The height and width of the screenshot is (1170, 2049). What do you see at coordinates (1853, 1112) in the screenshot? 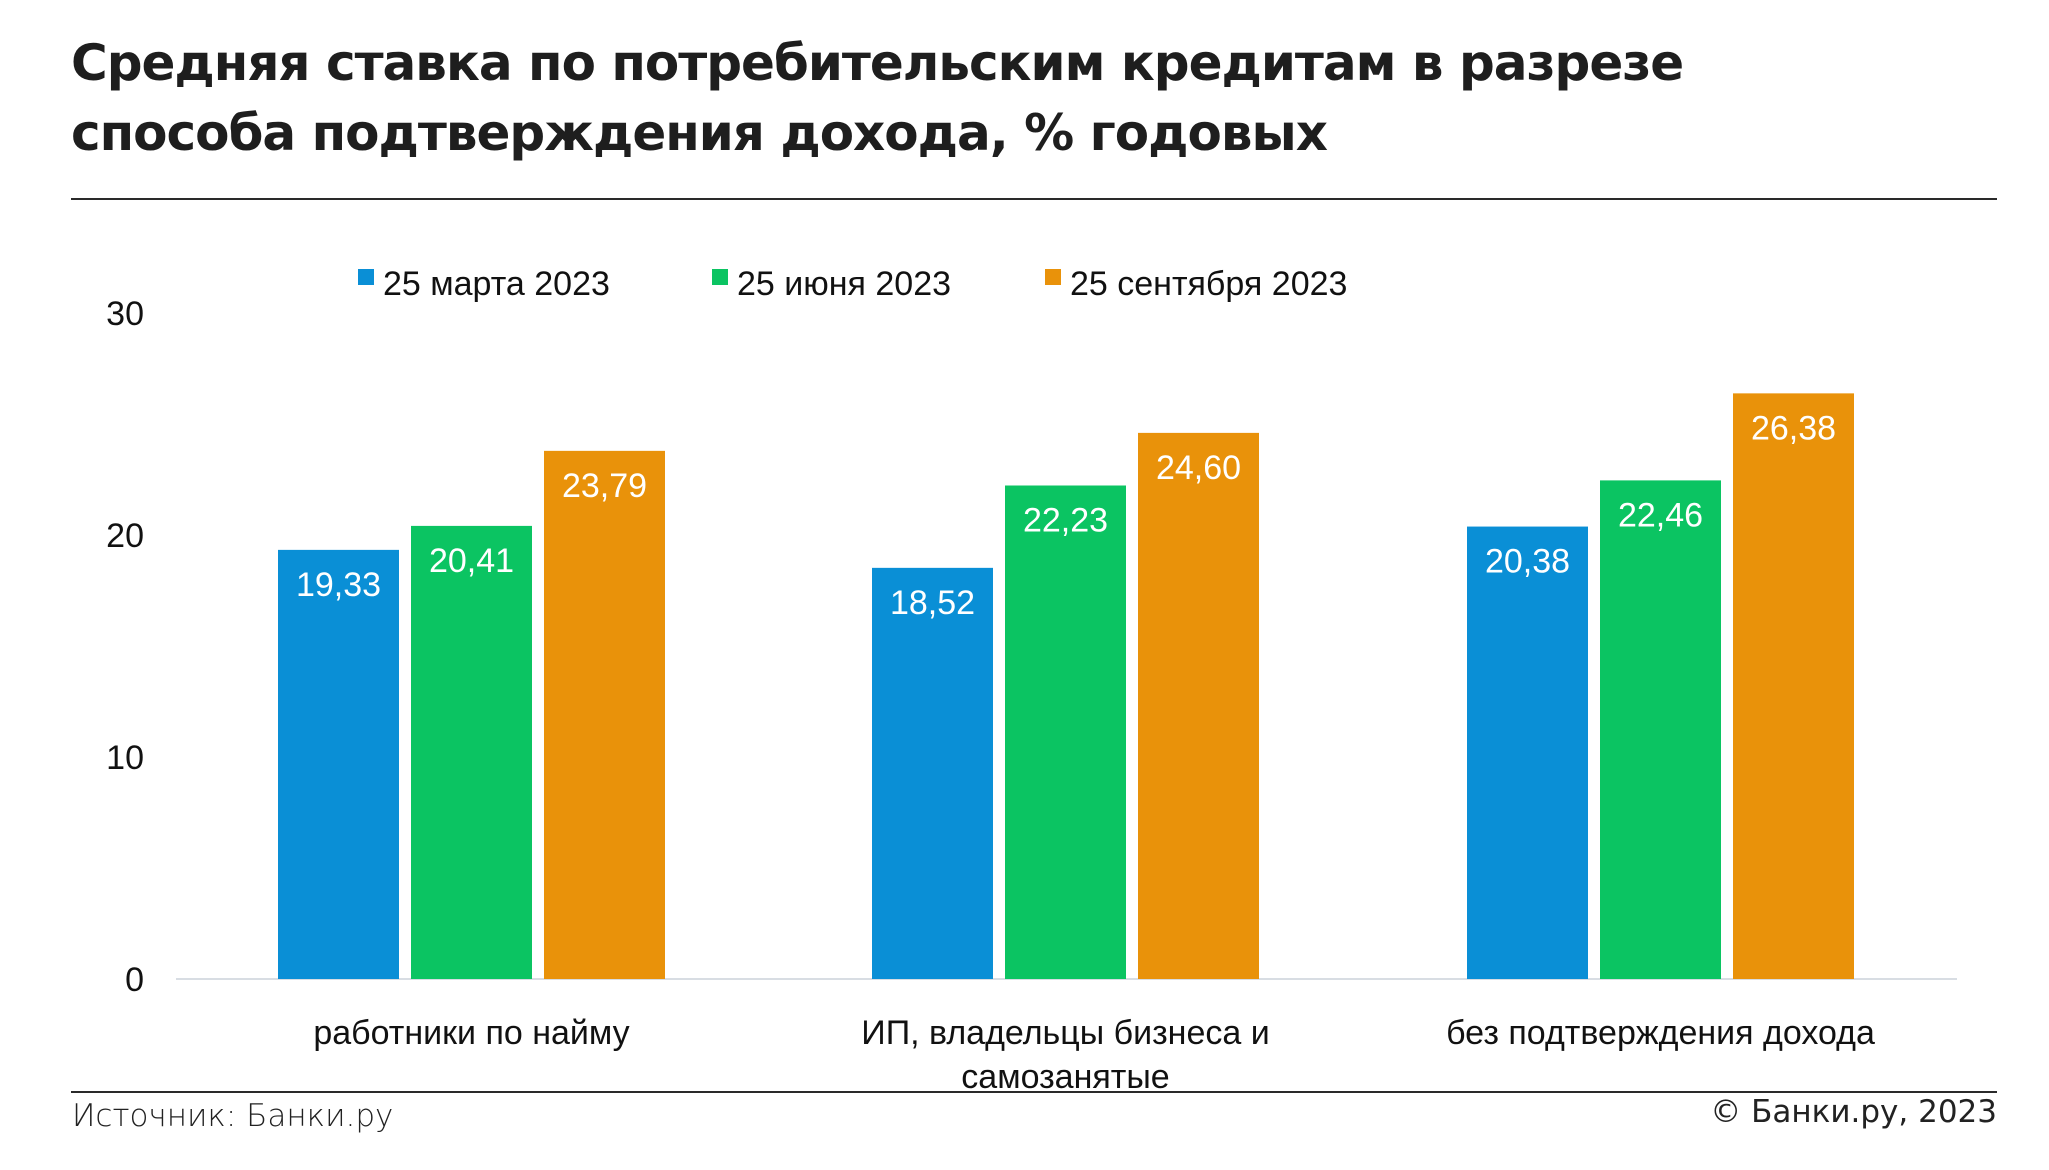
I see `copyright-note: © Банки.ру, 2023` at bounding box center [1853, 1112].